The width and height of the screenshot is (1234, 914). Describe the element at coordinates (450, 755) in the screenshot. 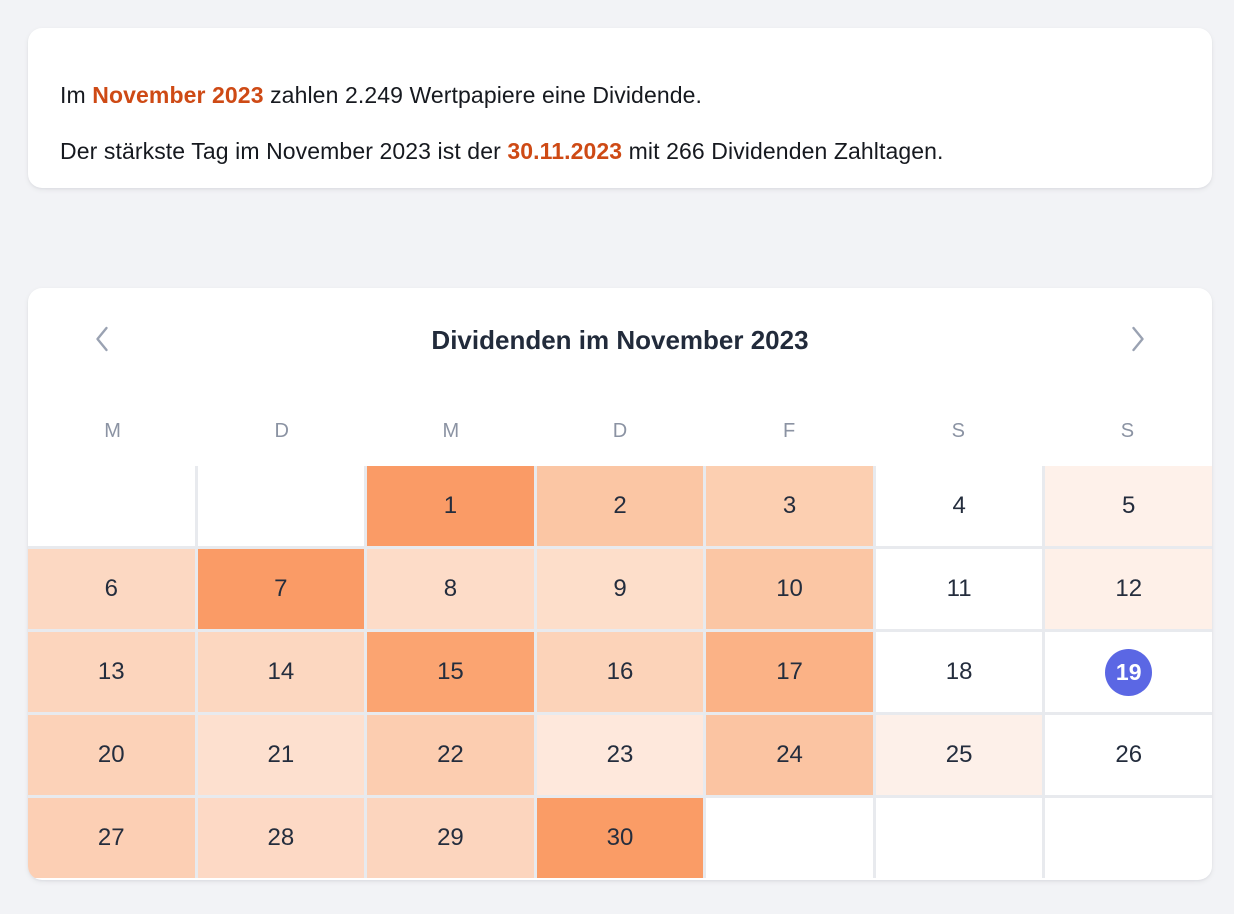

I see `day-cell-22: 22` at that location.